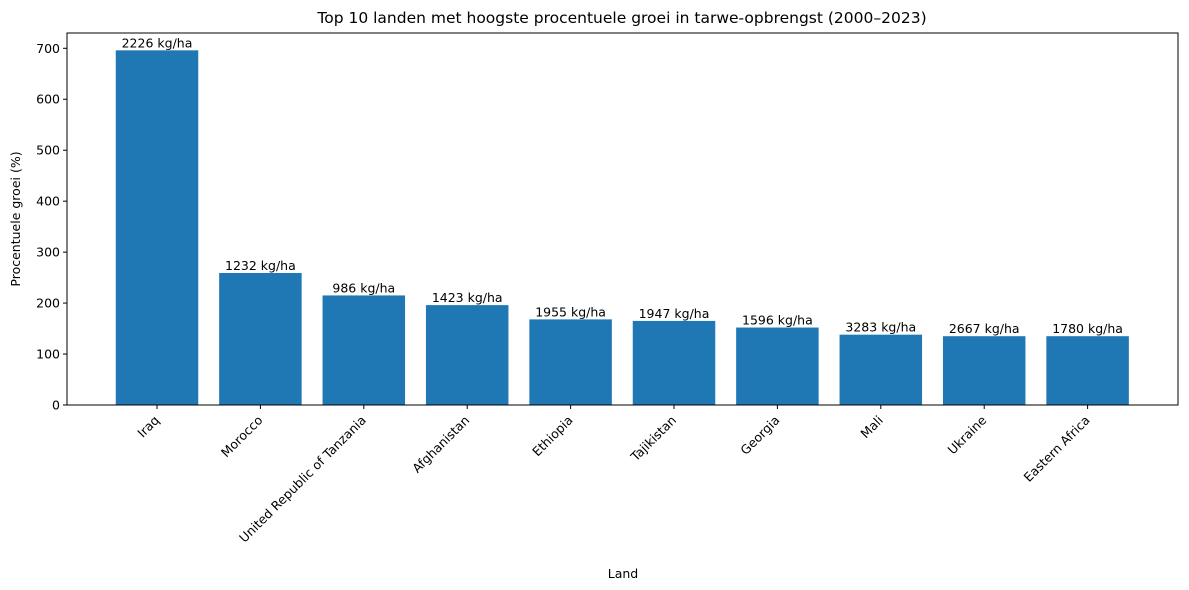 The image size is (1189, 590). Describe the element at coordinates (881, 369) in the screenshot. I see `bar-mali` at that location.